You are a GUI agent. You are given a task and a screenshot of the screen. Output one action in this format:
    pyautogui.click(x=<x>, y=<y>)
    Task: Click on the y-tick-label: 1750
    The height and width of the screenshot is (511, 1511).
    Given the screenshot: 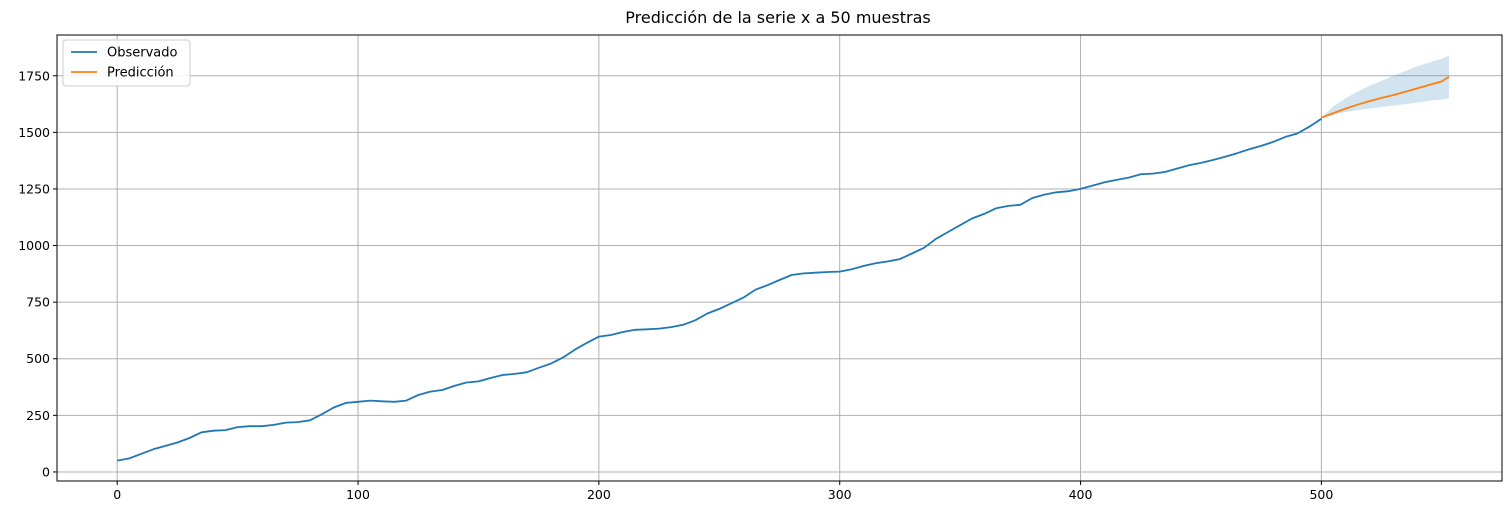 What is the action you would take?
    pyautogui.click(x=34, y=75)
    